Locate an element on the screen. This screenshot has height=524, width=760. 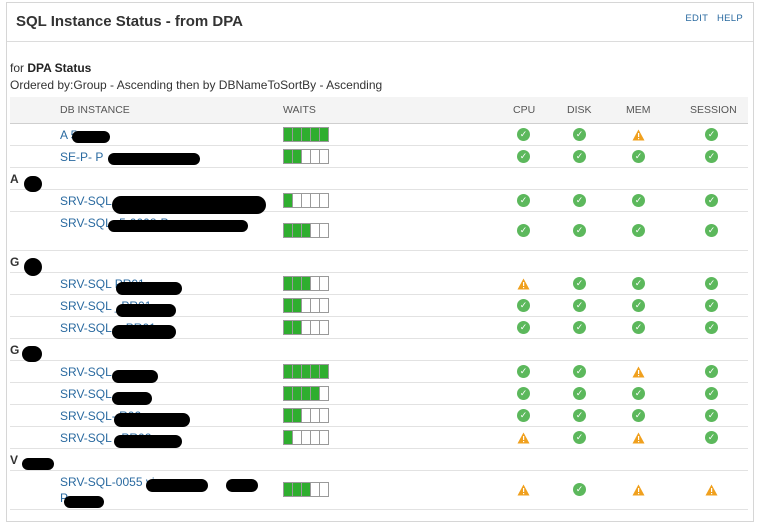
col-cpu: CPU is located at coordinates (524, 110).